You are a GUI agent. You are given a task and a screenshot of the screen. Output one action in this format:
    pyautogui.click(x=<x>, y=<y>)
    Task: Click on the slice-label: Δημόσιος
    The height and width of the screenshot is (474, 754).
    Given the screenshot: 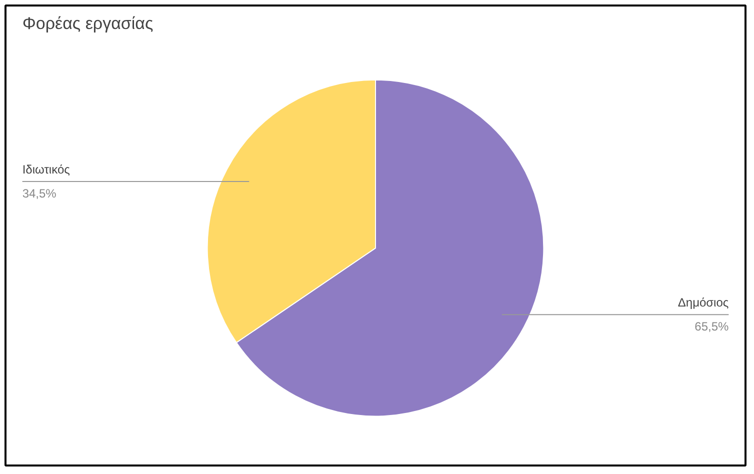 What is the action you would take?
    pyautogui.click(x=703, y=303)
    